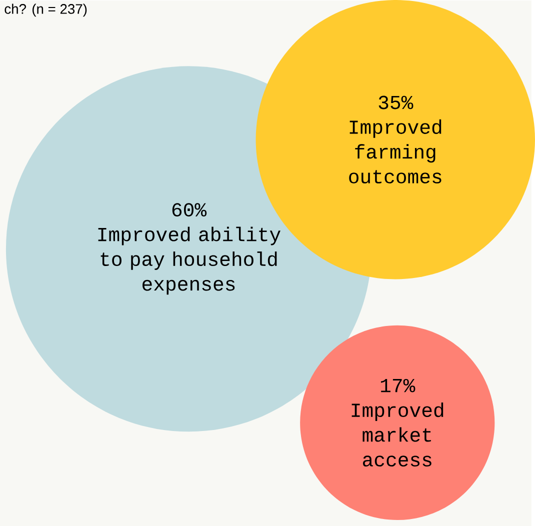 This screenshot has height=526, width=535. I want to click on category-label: Improved ability to pay household expenses, so click(189, 260).